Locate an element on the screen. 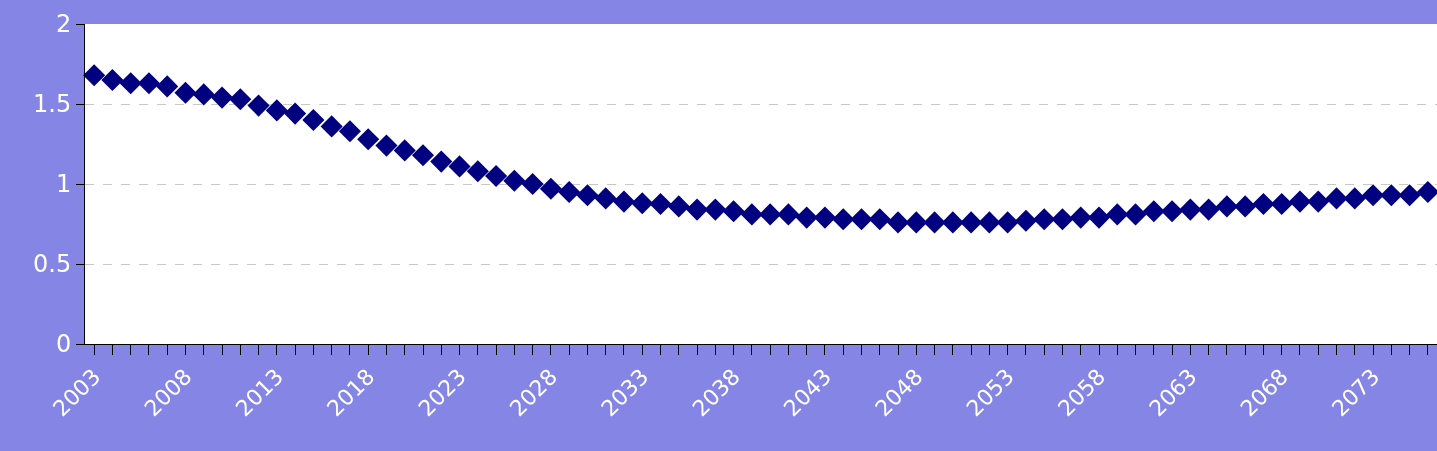 The width and height of the screenshot is (1437, 451). y-tick-label: 0 is located at coordinates (63, 344).